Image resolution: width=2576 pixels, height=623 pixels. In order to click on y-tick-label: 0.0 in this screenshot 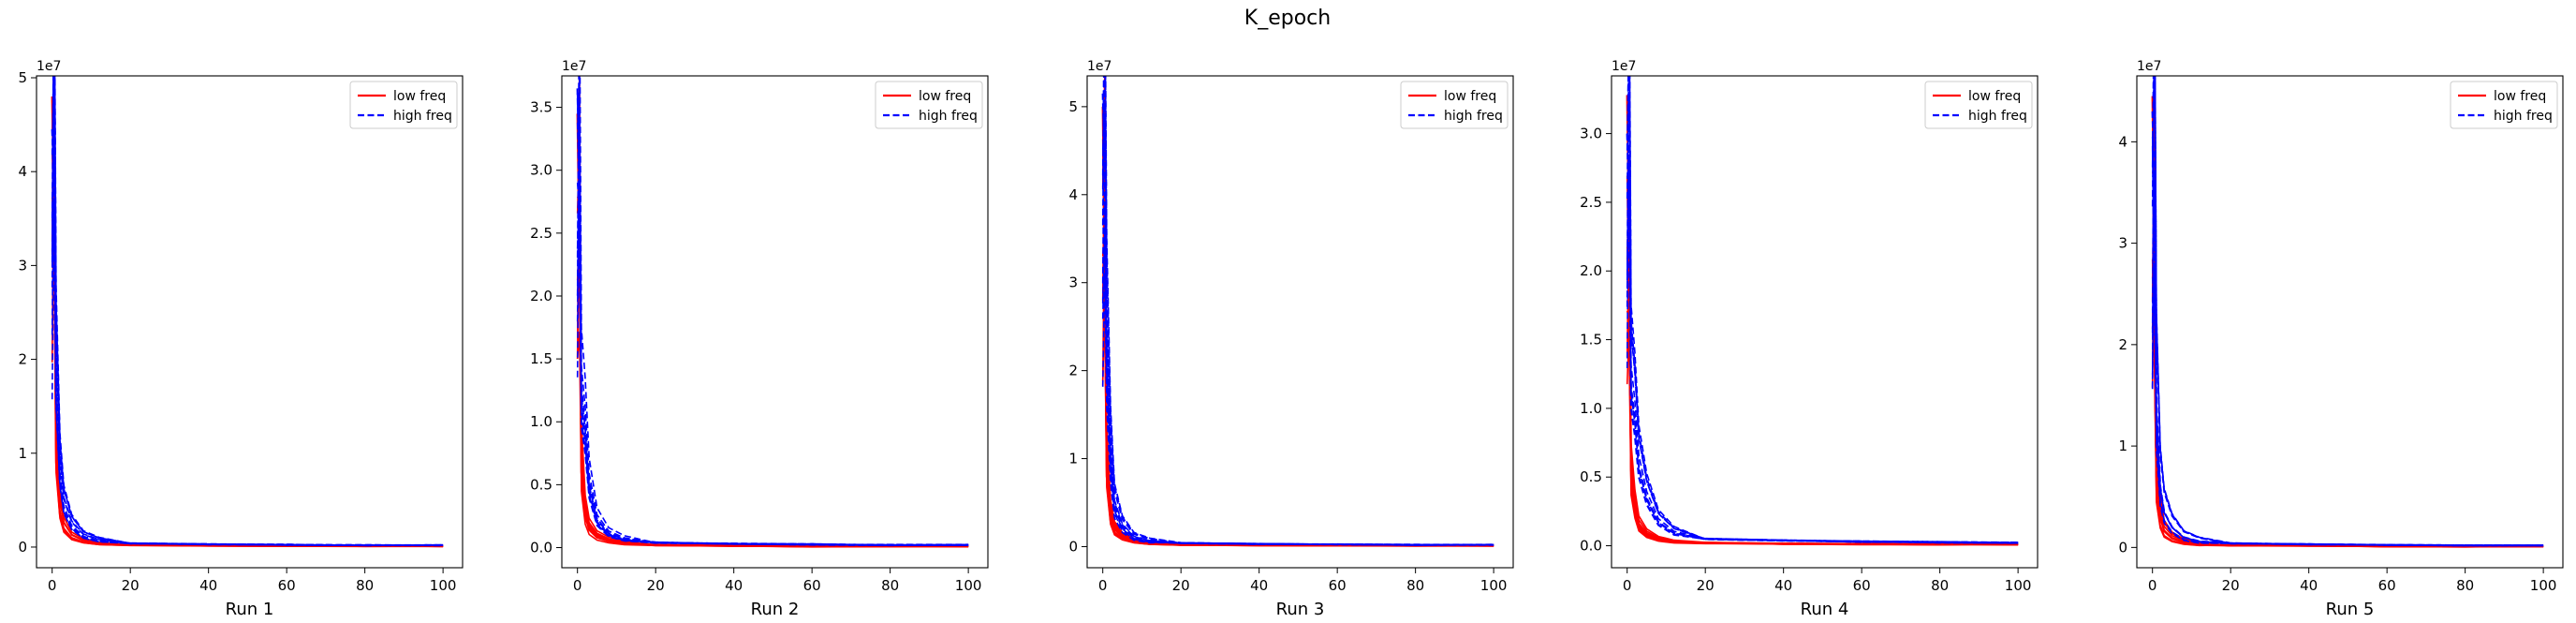, I will do `click(1591, 546)`.